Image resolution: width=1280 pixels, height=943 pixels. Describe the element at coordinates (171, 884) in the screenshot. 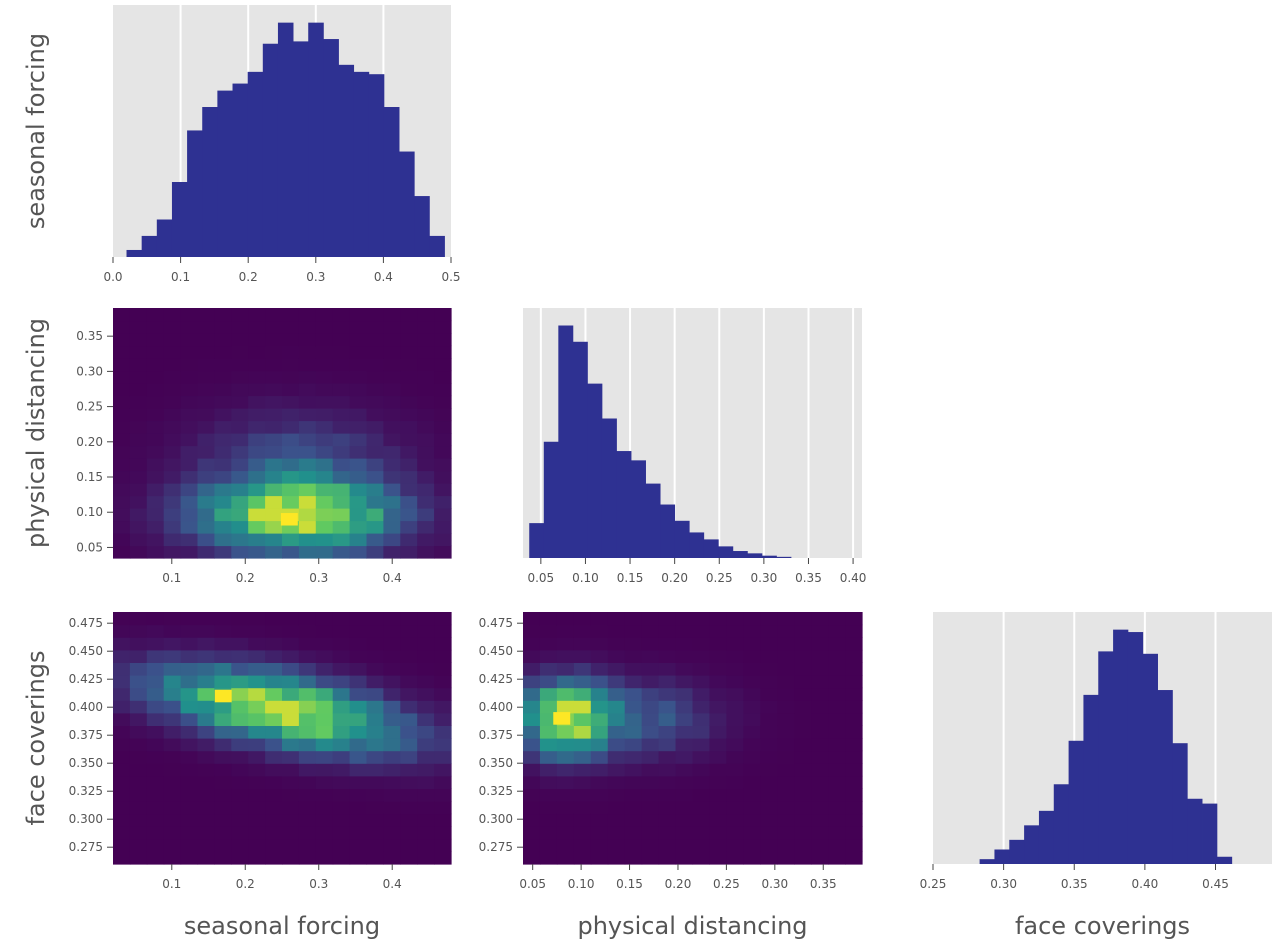

I see `x-tick-label: 0.1` at that location.